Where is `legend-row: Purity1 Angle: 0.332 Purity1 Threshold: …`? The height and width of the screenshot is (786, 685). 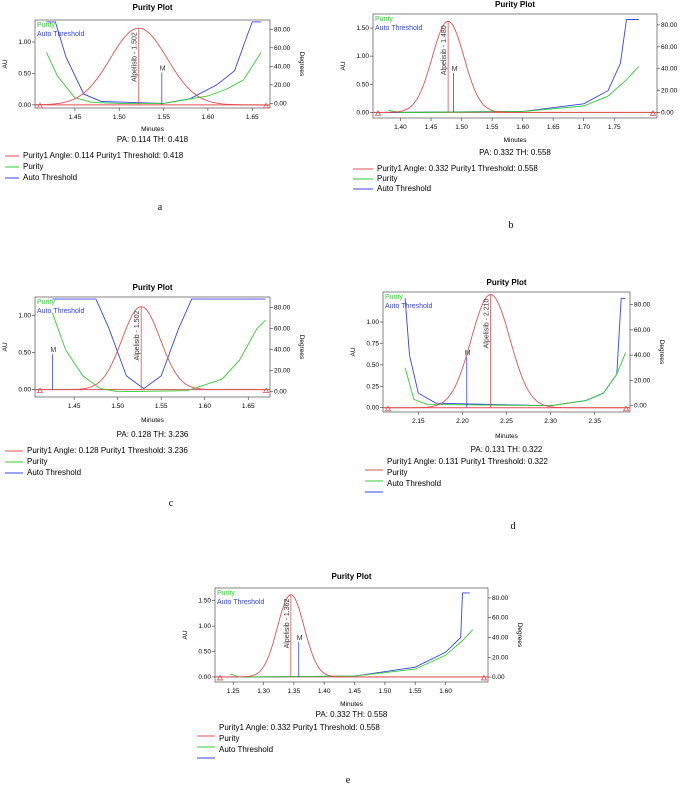
legend-row: Purity1 Angle: 0.332 Purity1 Threshold: … is located at coordinates (299, 727).